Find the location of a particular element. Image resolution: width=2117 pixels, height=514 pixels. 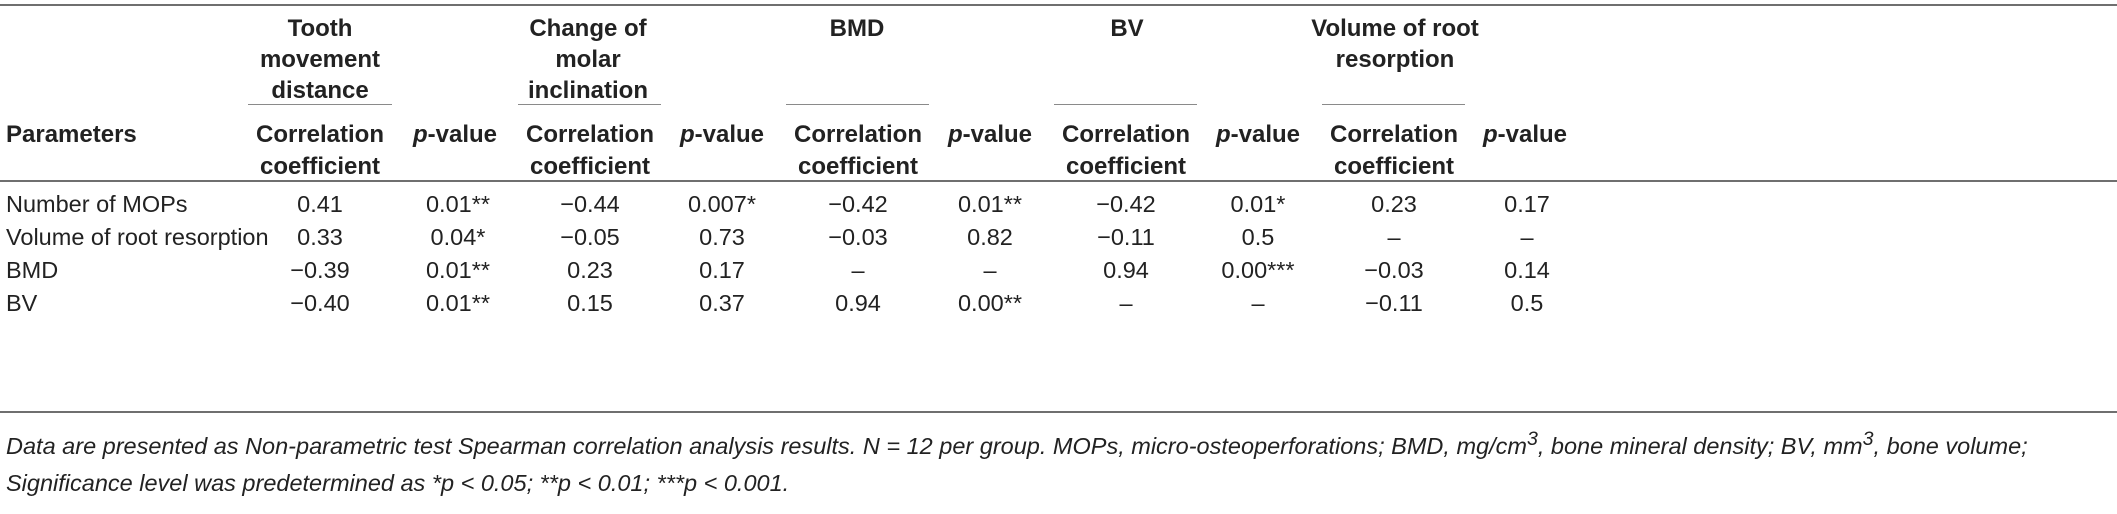

pvalue-cell: 0.04* is located at coordinates (458, 237).